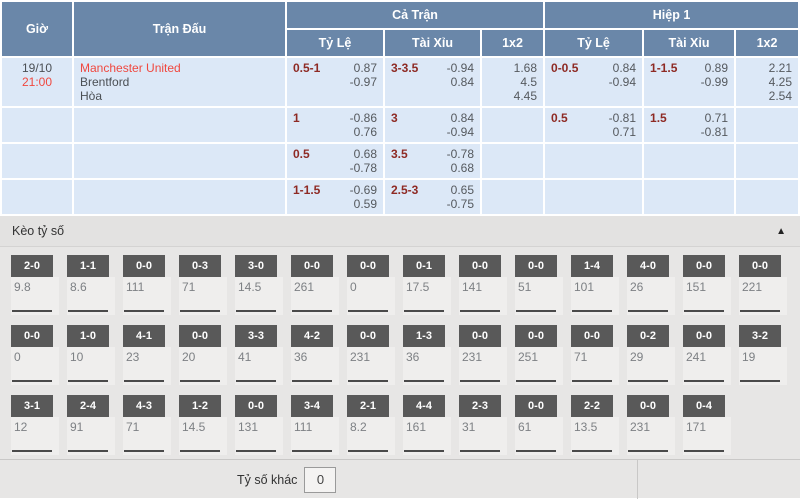 This screenshot has height=500, width=800. I want to click on score-tile: 2-4 91, so click(91, 426).